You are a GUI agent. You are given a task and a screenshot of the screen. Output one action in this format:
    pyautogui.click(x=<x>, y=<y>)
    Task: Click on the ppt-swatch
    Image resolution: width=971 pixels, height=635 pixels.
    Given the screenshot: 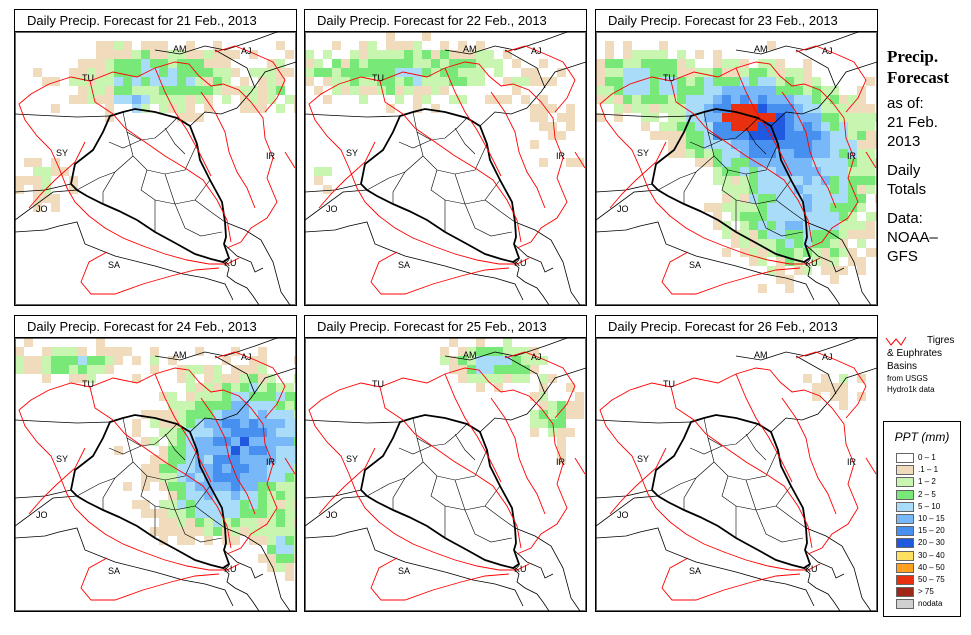 What is the action you would take?
    pyautogui.click(x=905, y=580)
    